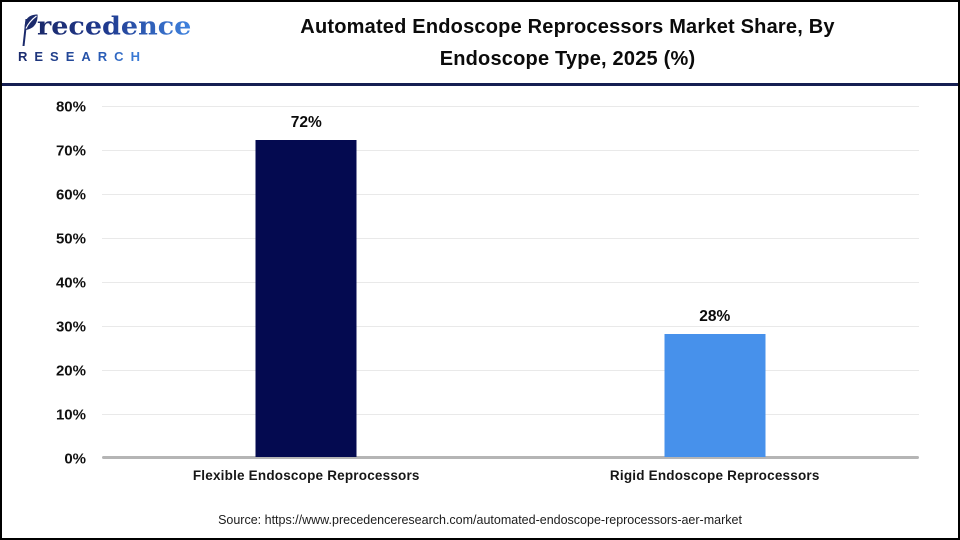  I want to click on gridline-20%, so click(510, 370).